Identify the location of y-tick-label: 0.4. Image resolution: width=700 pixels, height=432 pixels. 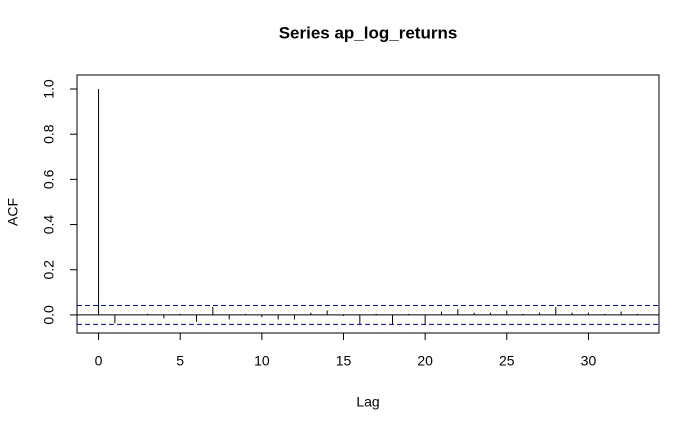
(49, 225).